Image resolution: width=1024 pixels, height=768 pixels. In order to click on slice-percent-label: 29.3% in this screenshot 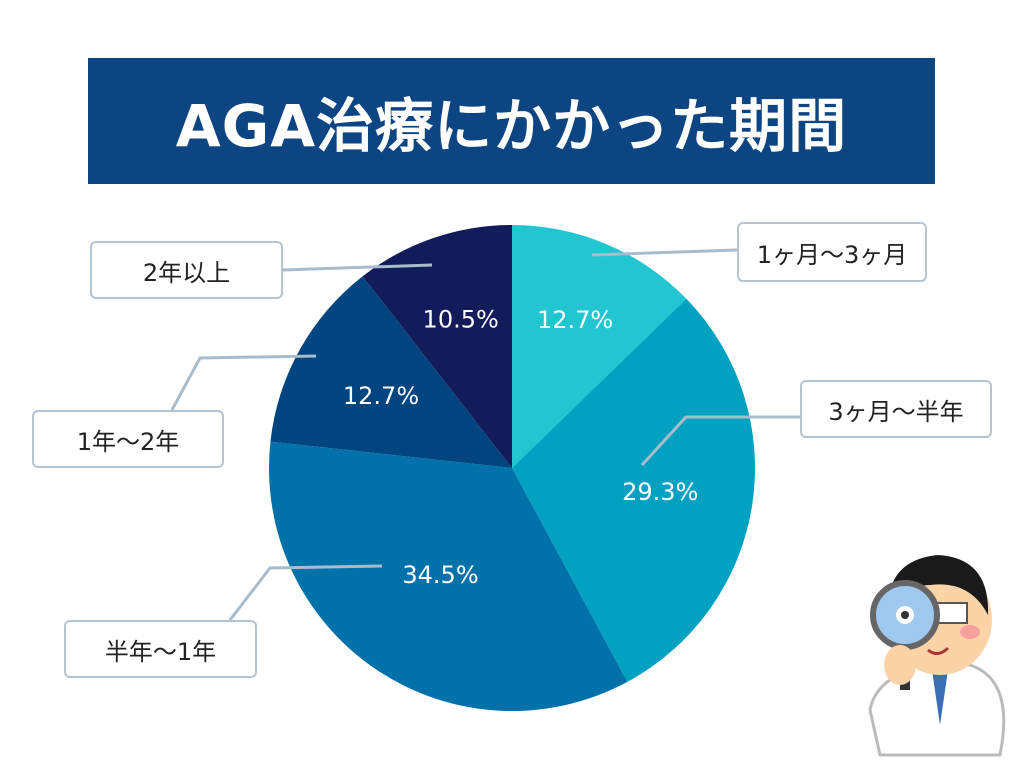, I will do `click(660, 492)`.